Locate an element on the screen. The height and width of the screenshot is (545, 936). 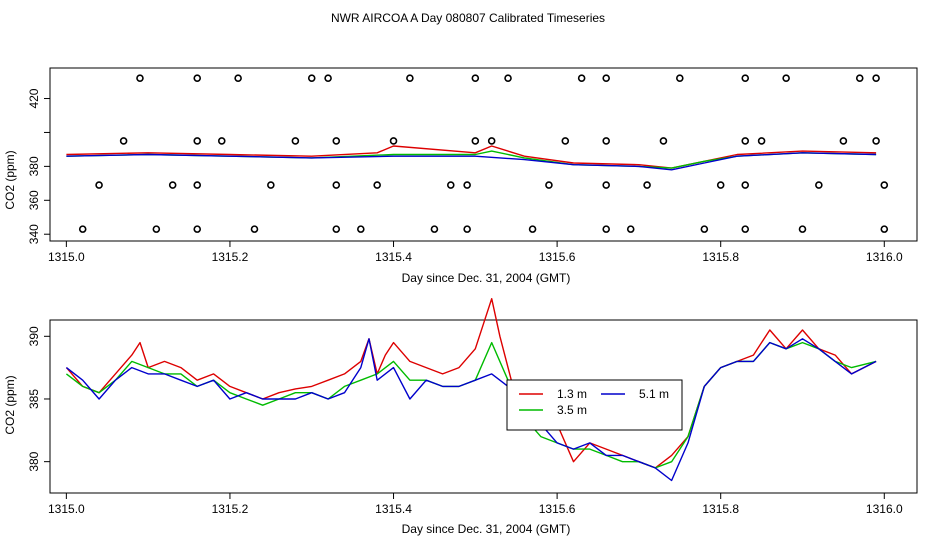
panel-top-xlabel: Day since Dec. 31, 2004 (GMT) is located at coordinates (486, 278).